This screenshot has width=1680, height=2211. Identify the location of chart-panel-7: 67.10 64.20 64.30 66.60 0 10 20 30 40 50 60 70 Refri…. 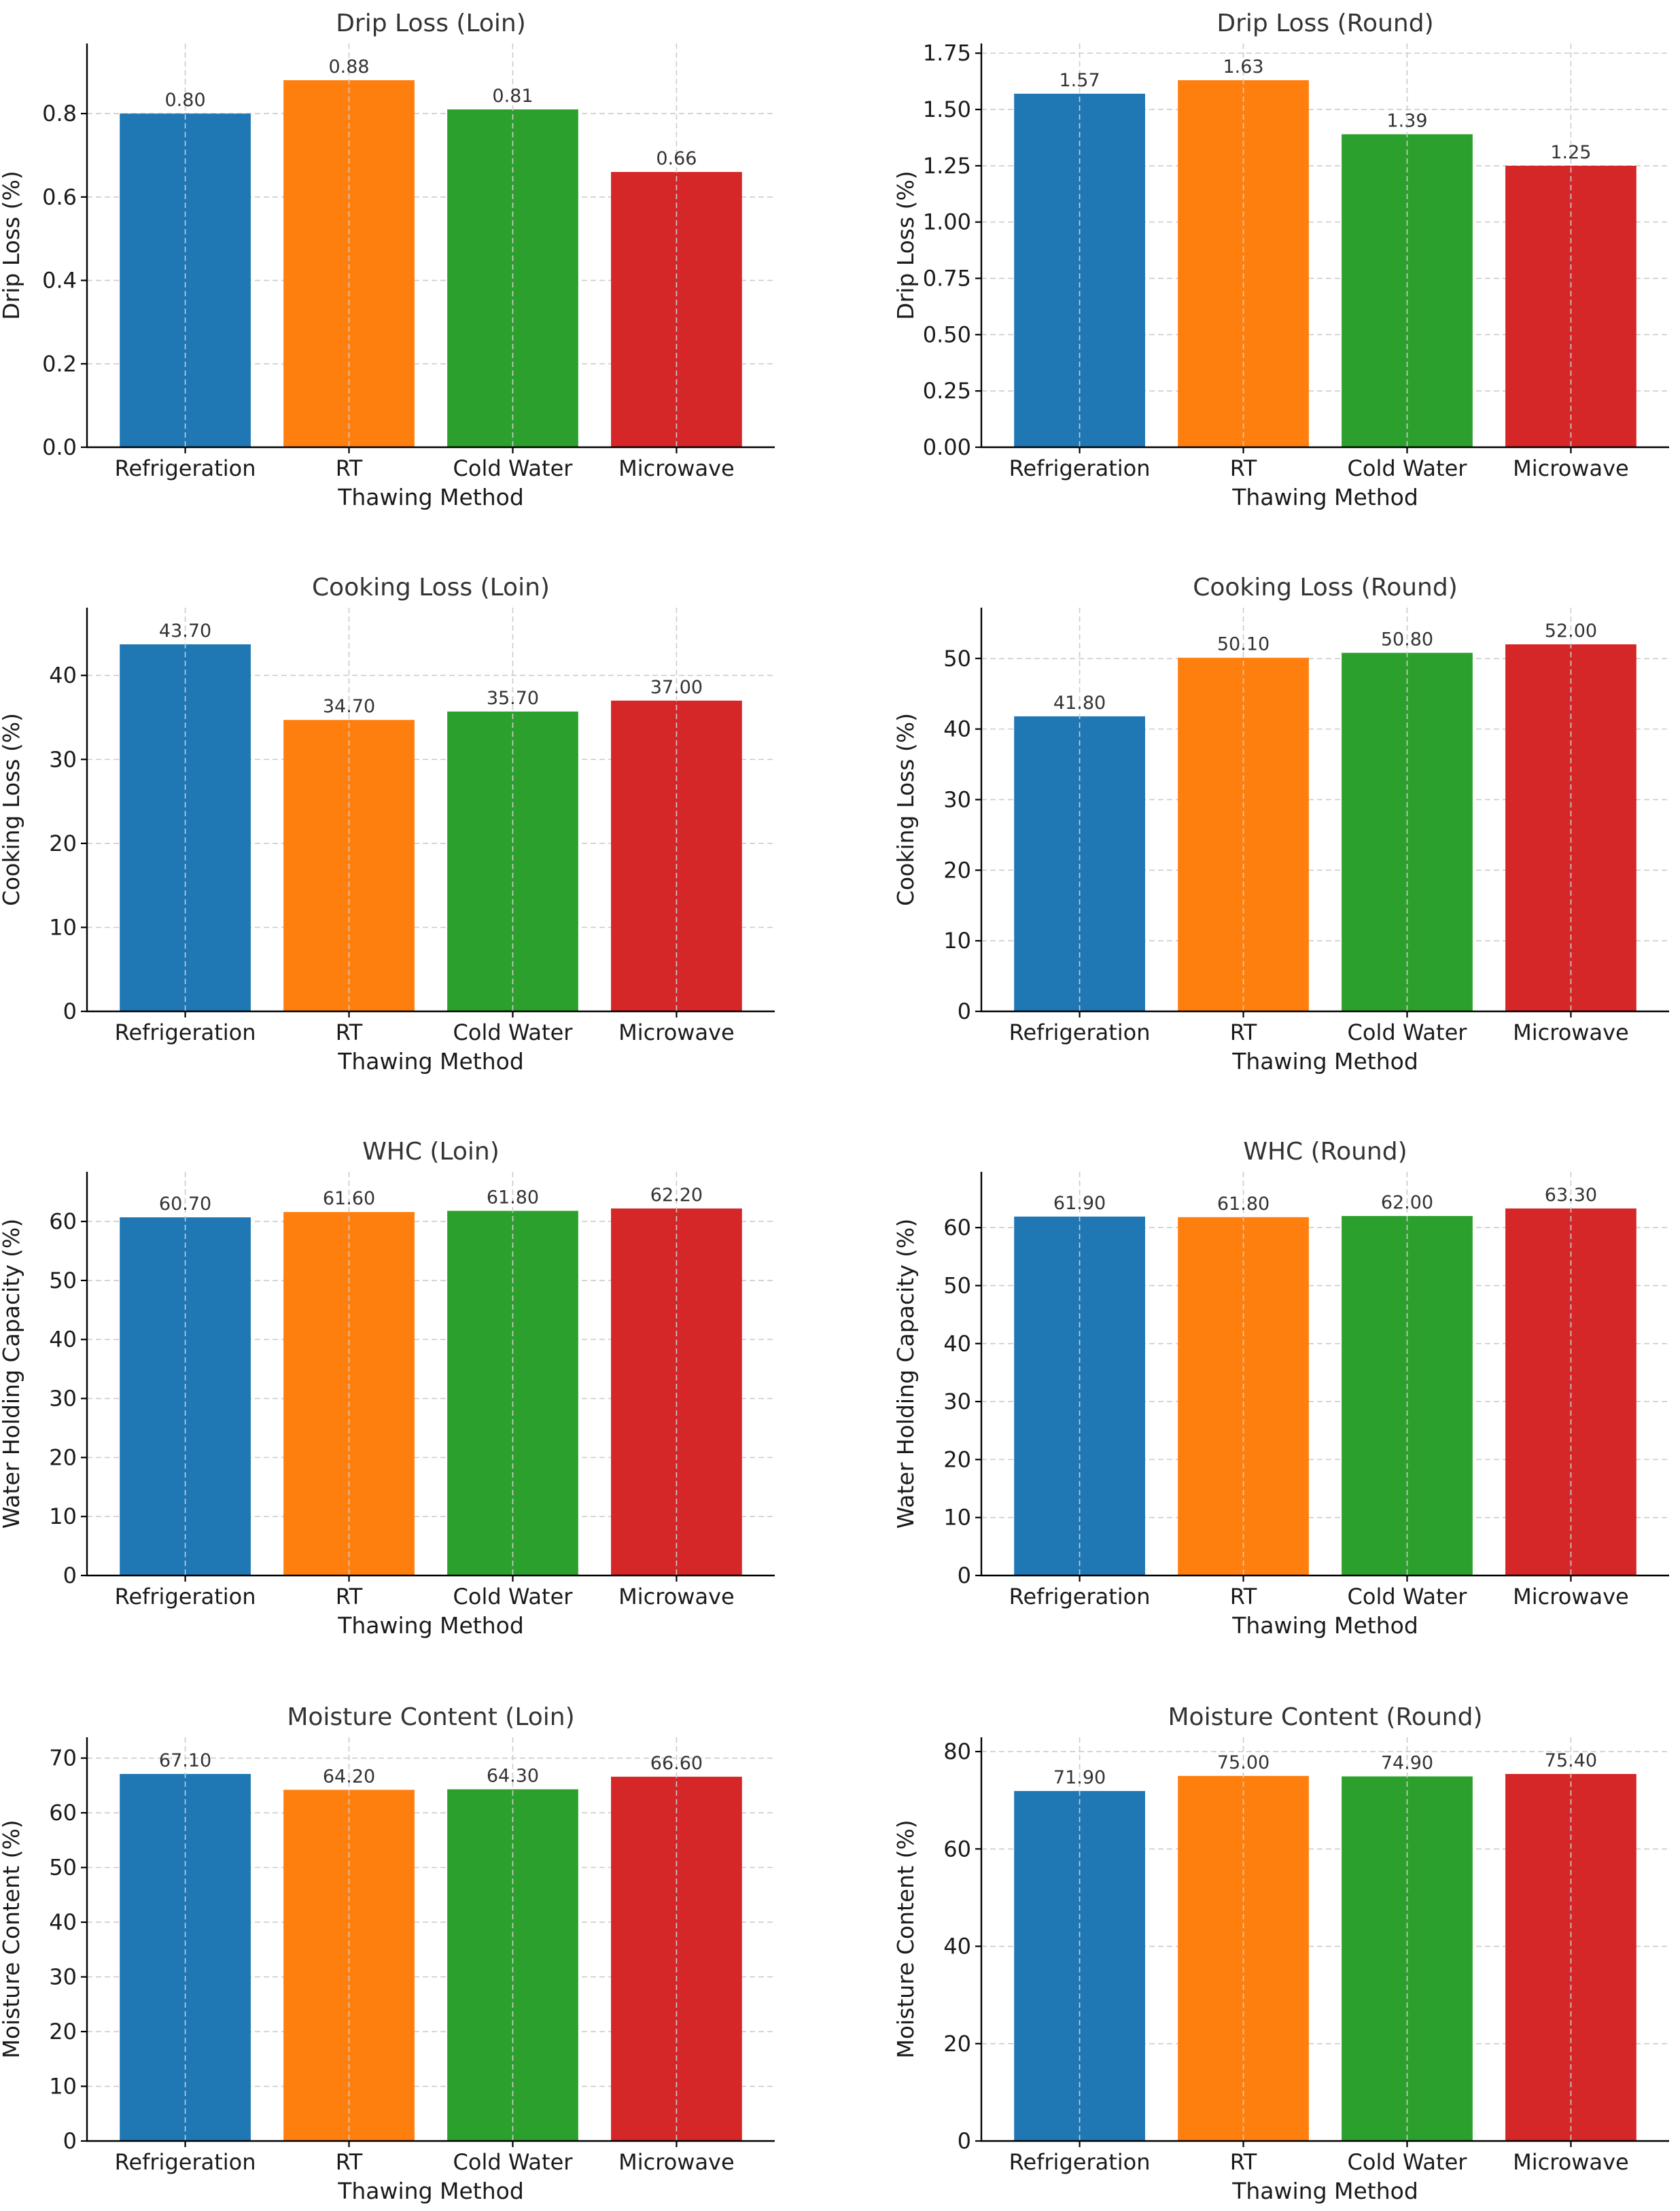
(388, 1953).